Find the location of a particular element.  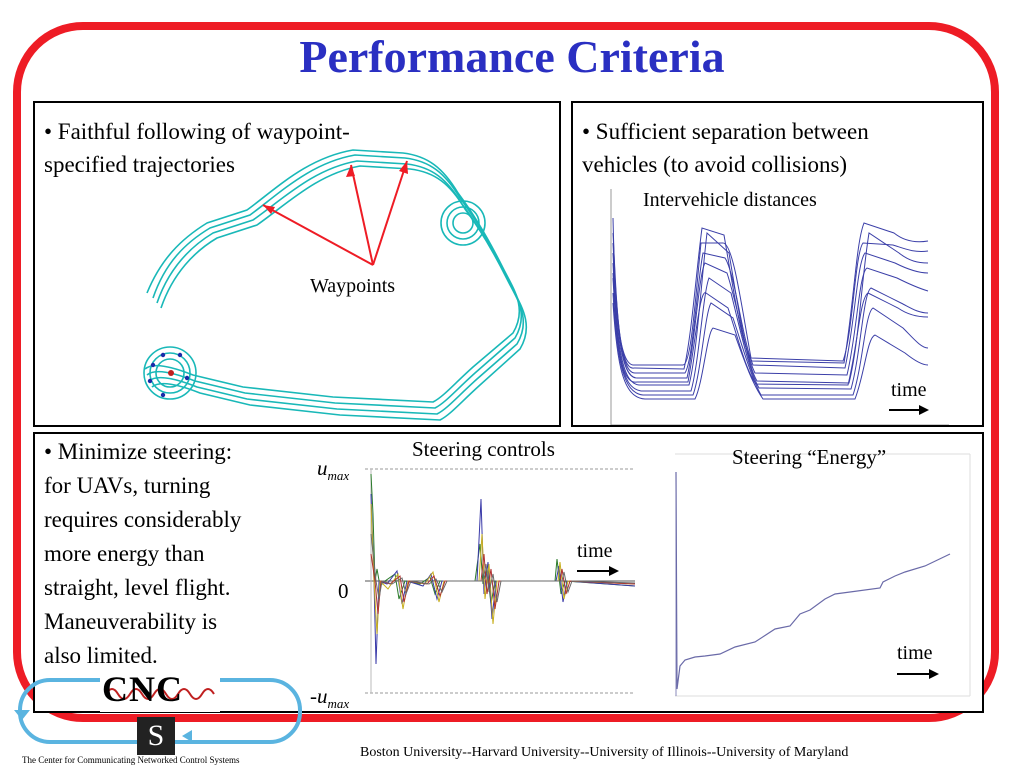

steering-bullet-line: also limited. is located at coordinates (101, 655).